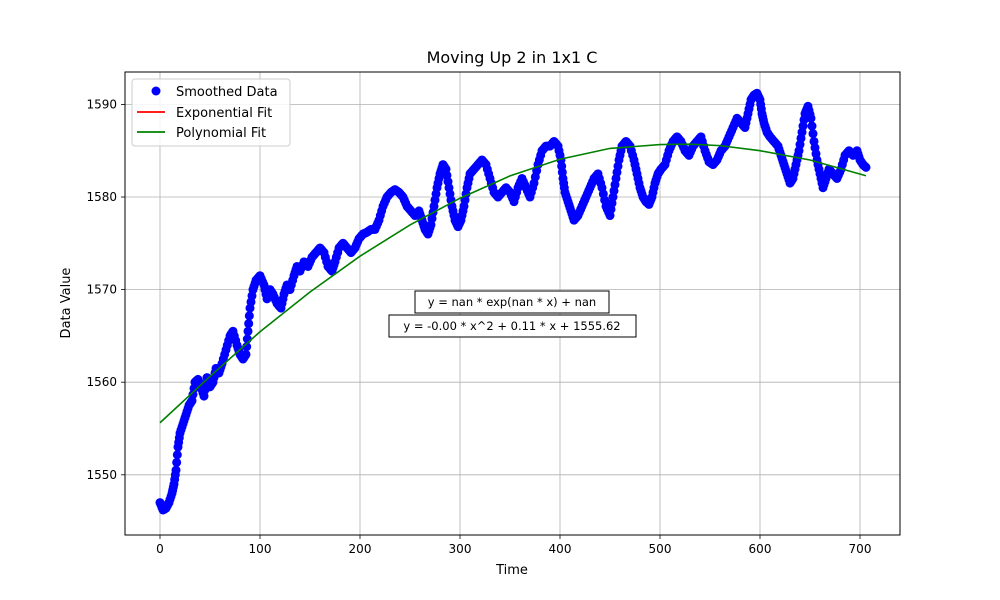  What do you see at coordinates (511, 570) in the screenshot?
I see `x-axis-label: Time` at bounding box center [511, 570].